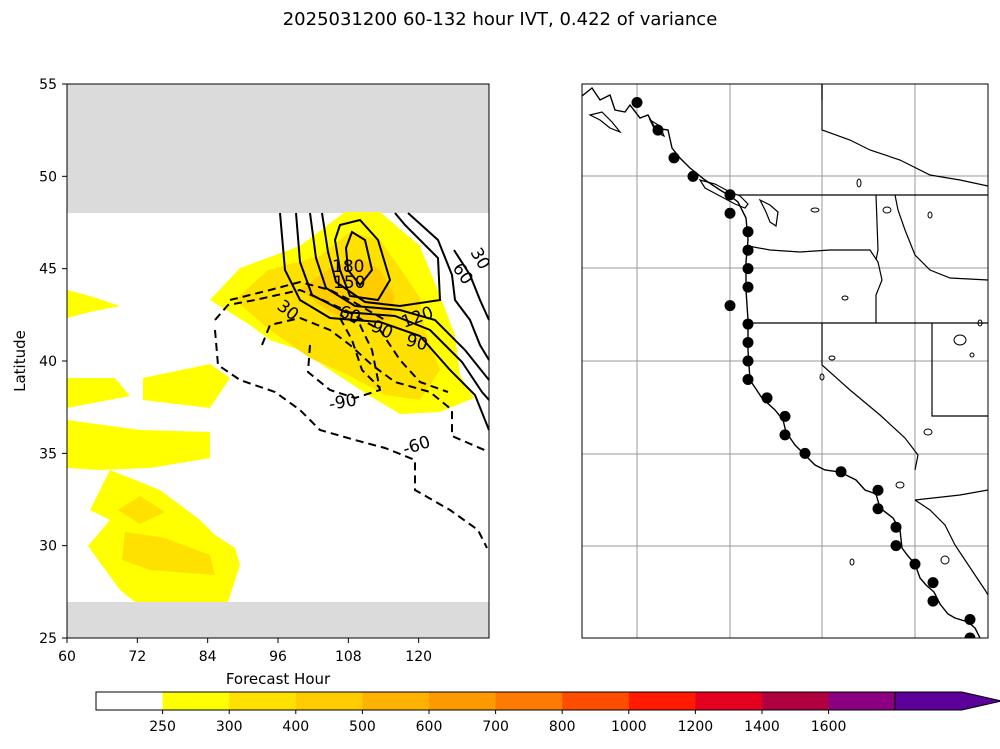 The width and height of the screenshot is (1000, 749). I want to click on y-tick-label: 55, so click(48, 85).